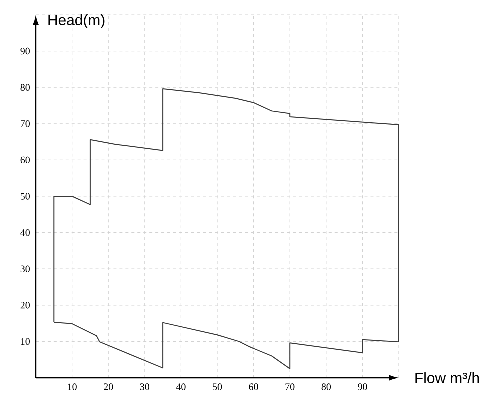  I want to click on x-tick-label: 20, so click(109, 387).